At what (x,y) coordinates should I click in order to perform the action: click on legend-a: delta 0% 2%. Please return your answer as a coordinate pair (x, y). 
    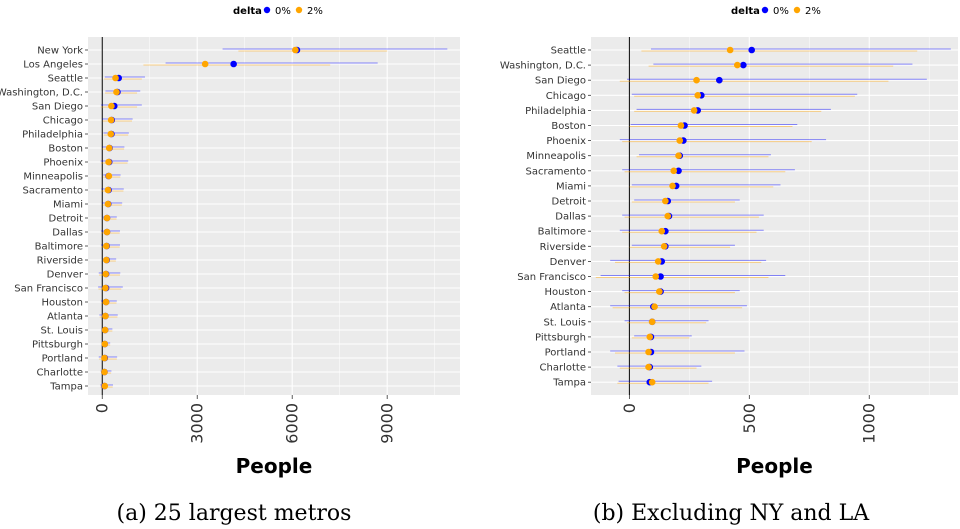
    Looking at the image, I should click on (278, 11).